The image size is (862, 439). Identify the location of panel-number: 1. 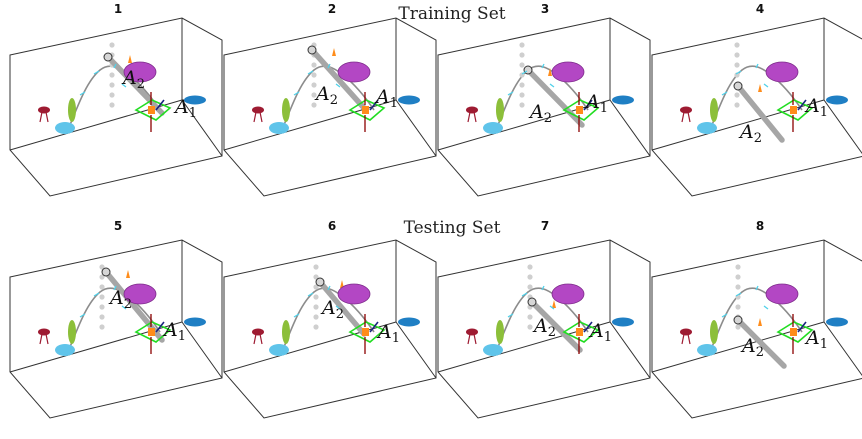
(118, 9).